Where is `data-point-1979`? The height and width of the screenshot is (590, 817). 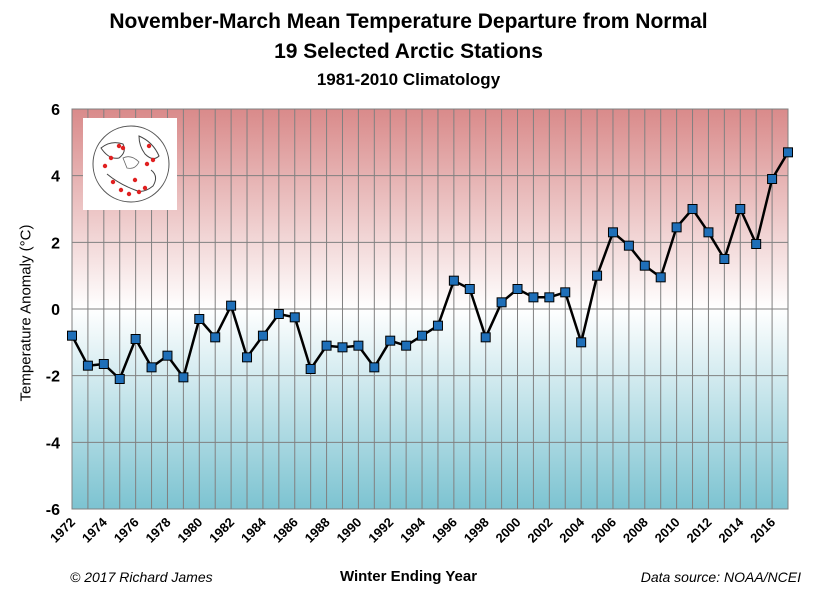 data-point-1979 is located at coordinates (183, 377).